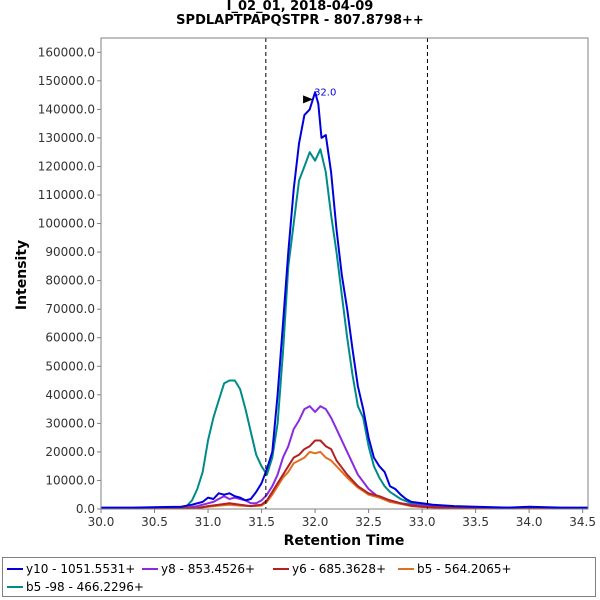  What do you see at coordinates (344, 541) in the screenshot?
I see `x-axis-label: Retention Time` at bounding box center [344, 541].